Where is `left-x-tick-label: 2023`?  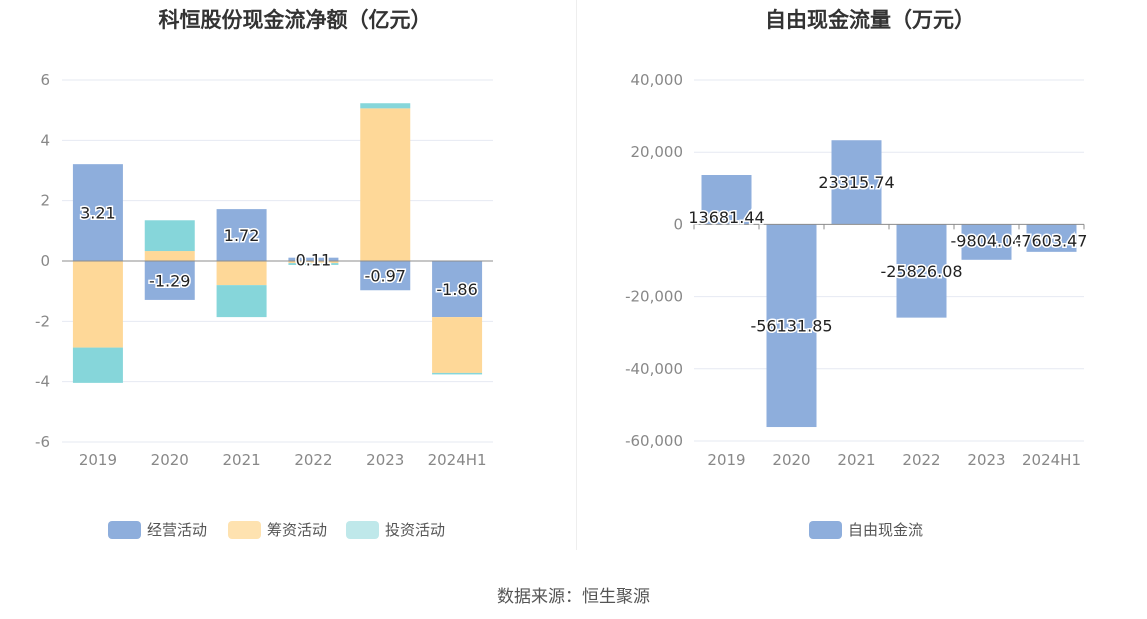 left-x-tick-label: 2023 is located at coordinates (385, 460).